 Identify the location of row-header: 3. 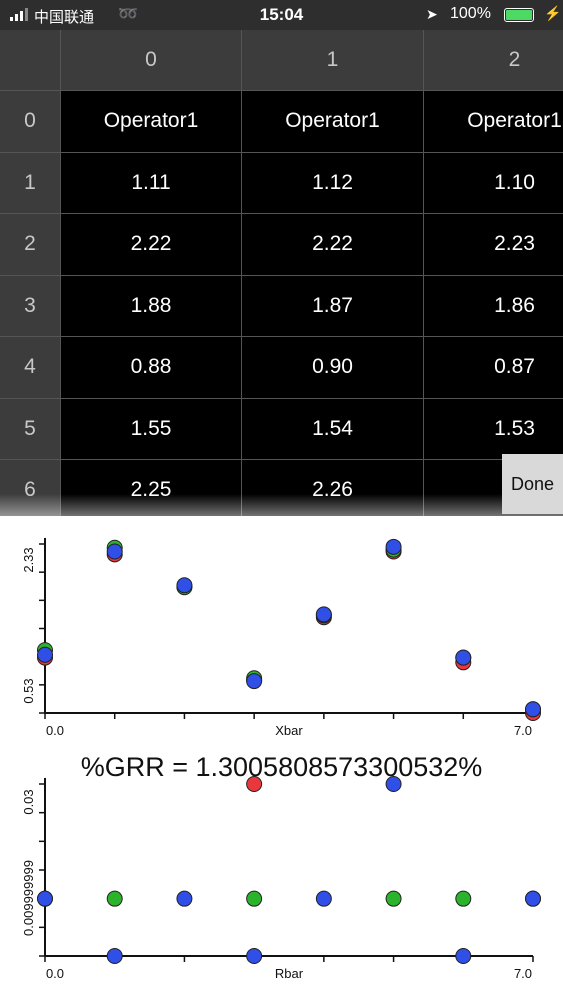
(30, 306).